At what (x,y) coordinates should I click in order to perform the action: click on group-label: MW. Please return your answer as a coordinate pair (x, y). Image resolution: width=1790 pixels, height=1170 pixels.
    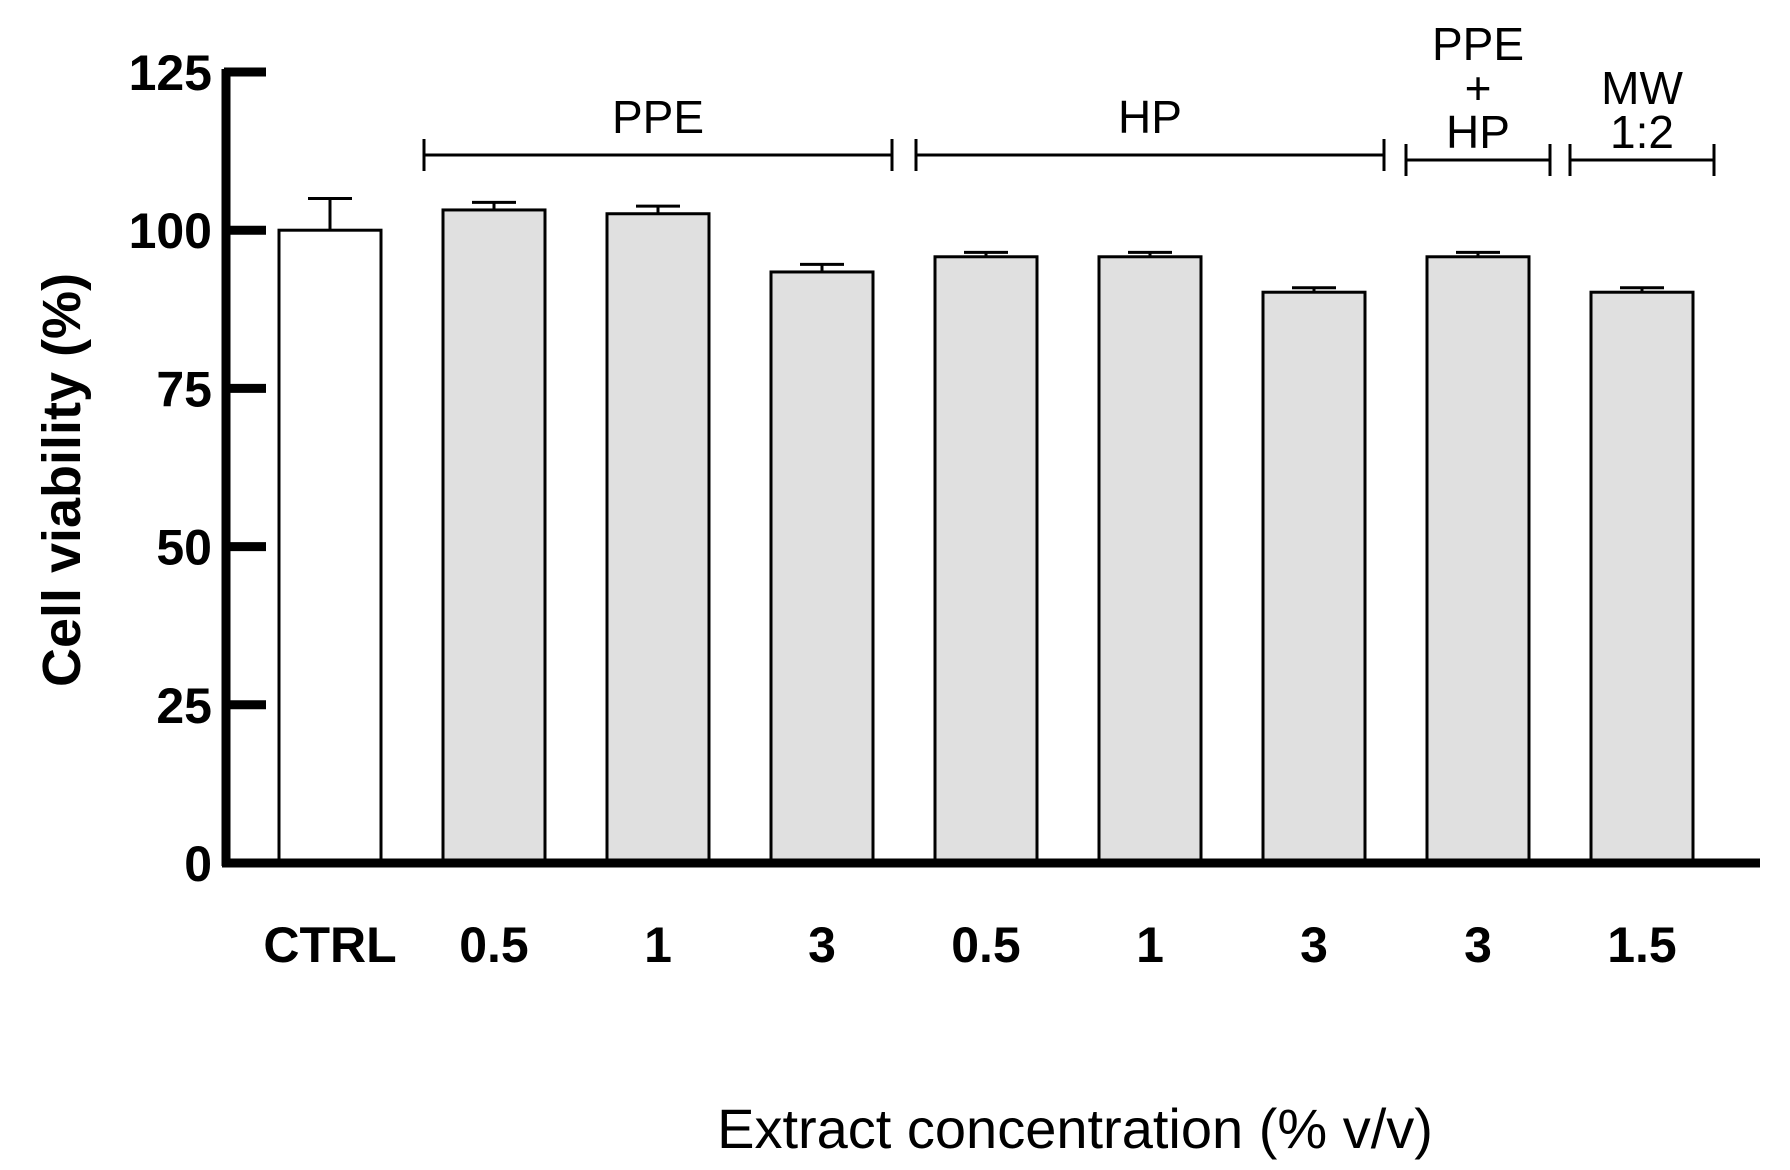
    Looking at the image, I should click on (1642, 88).